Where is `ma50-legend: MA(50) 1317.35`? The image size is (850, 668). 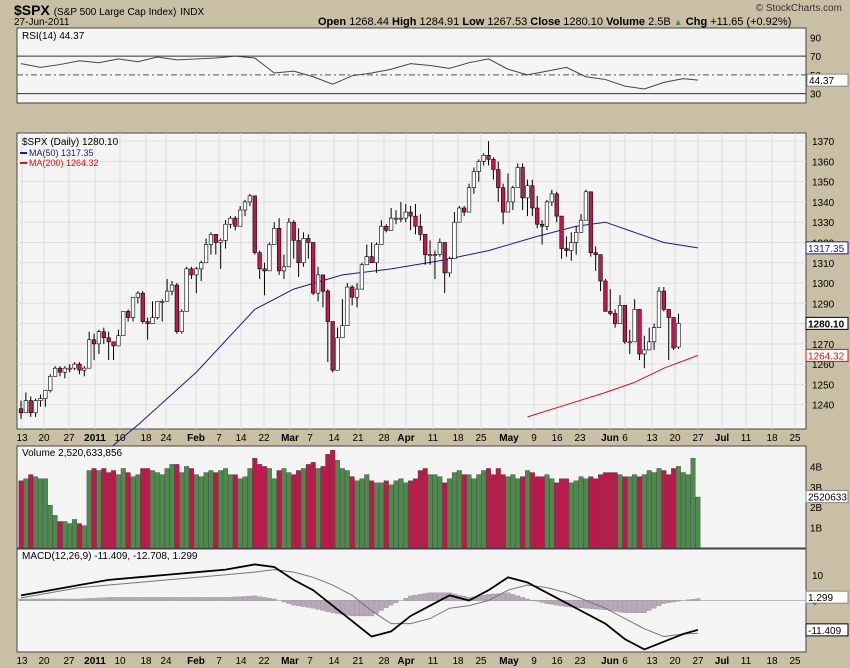
ma50-legend: MA(50) 1317.35 is located at coordinates (61, 153).